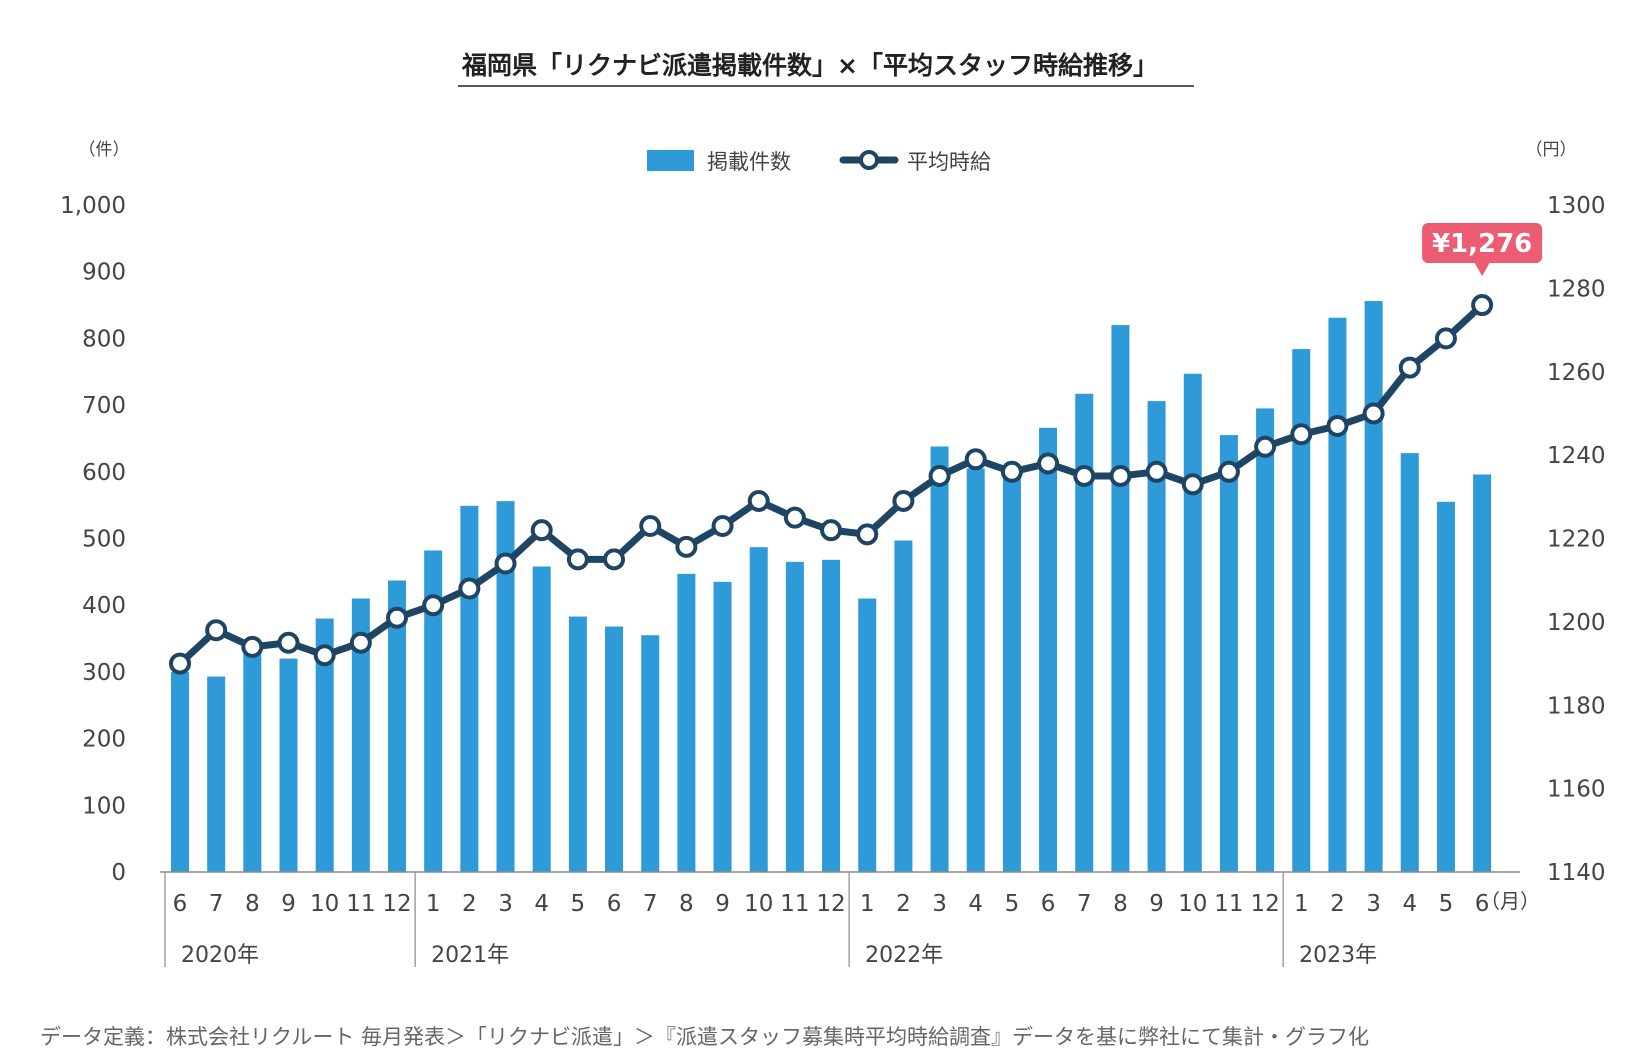  Describe the element at coordinates (840, 919) in the screenshot. I see `x-axis` at that location.